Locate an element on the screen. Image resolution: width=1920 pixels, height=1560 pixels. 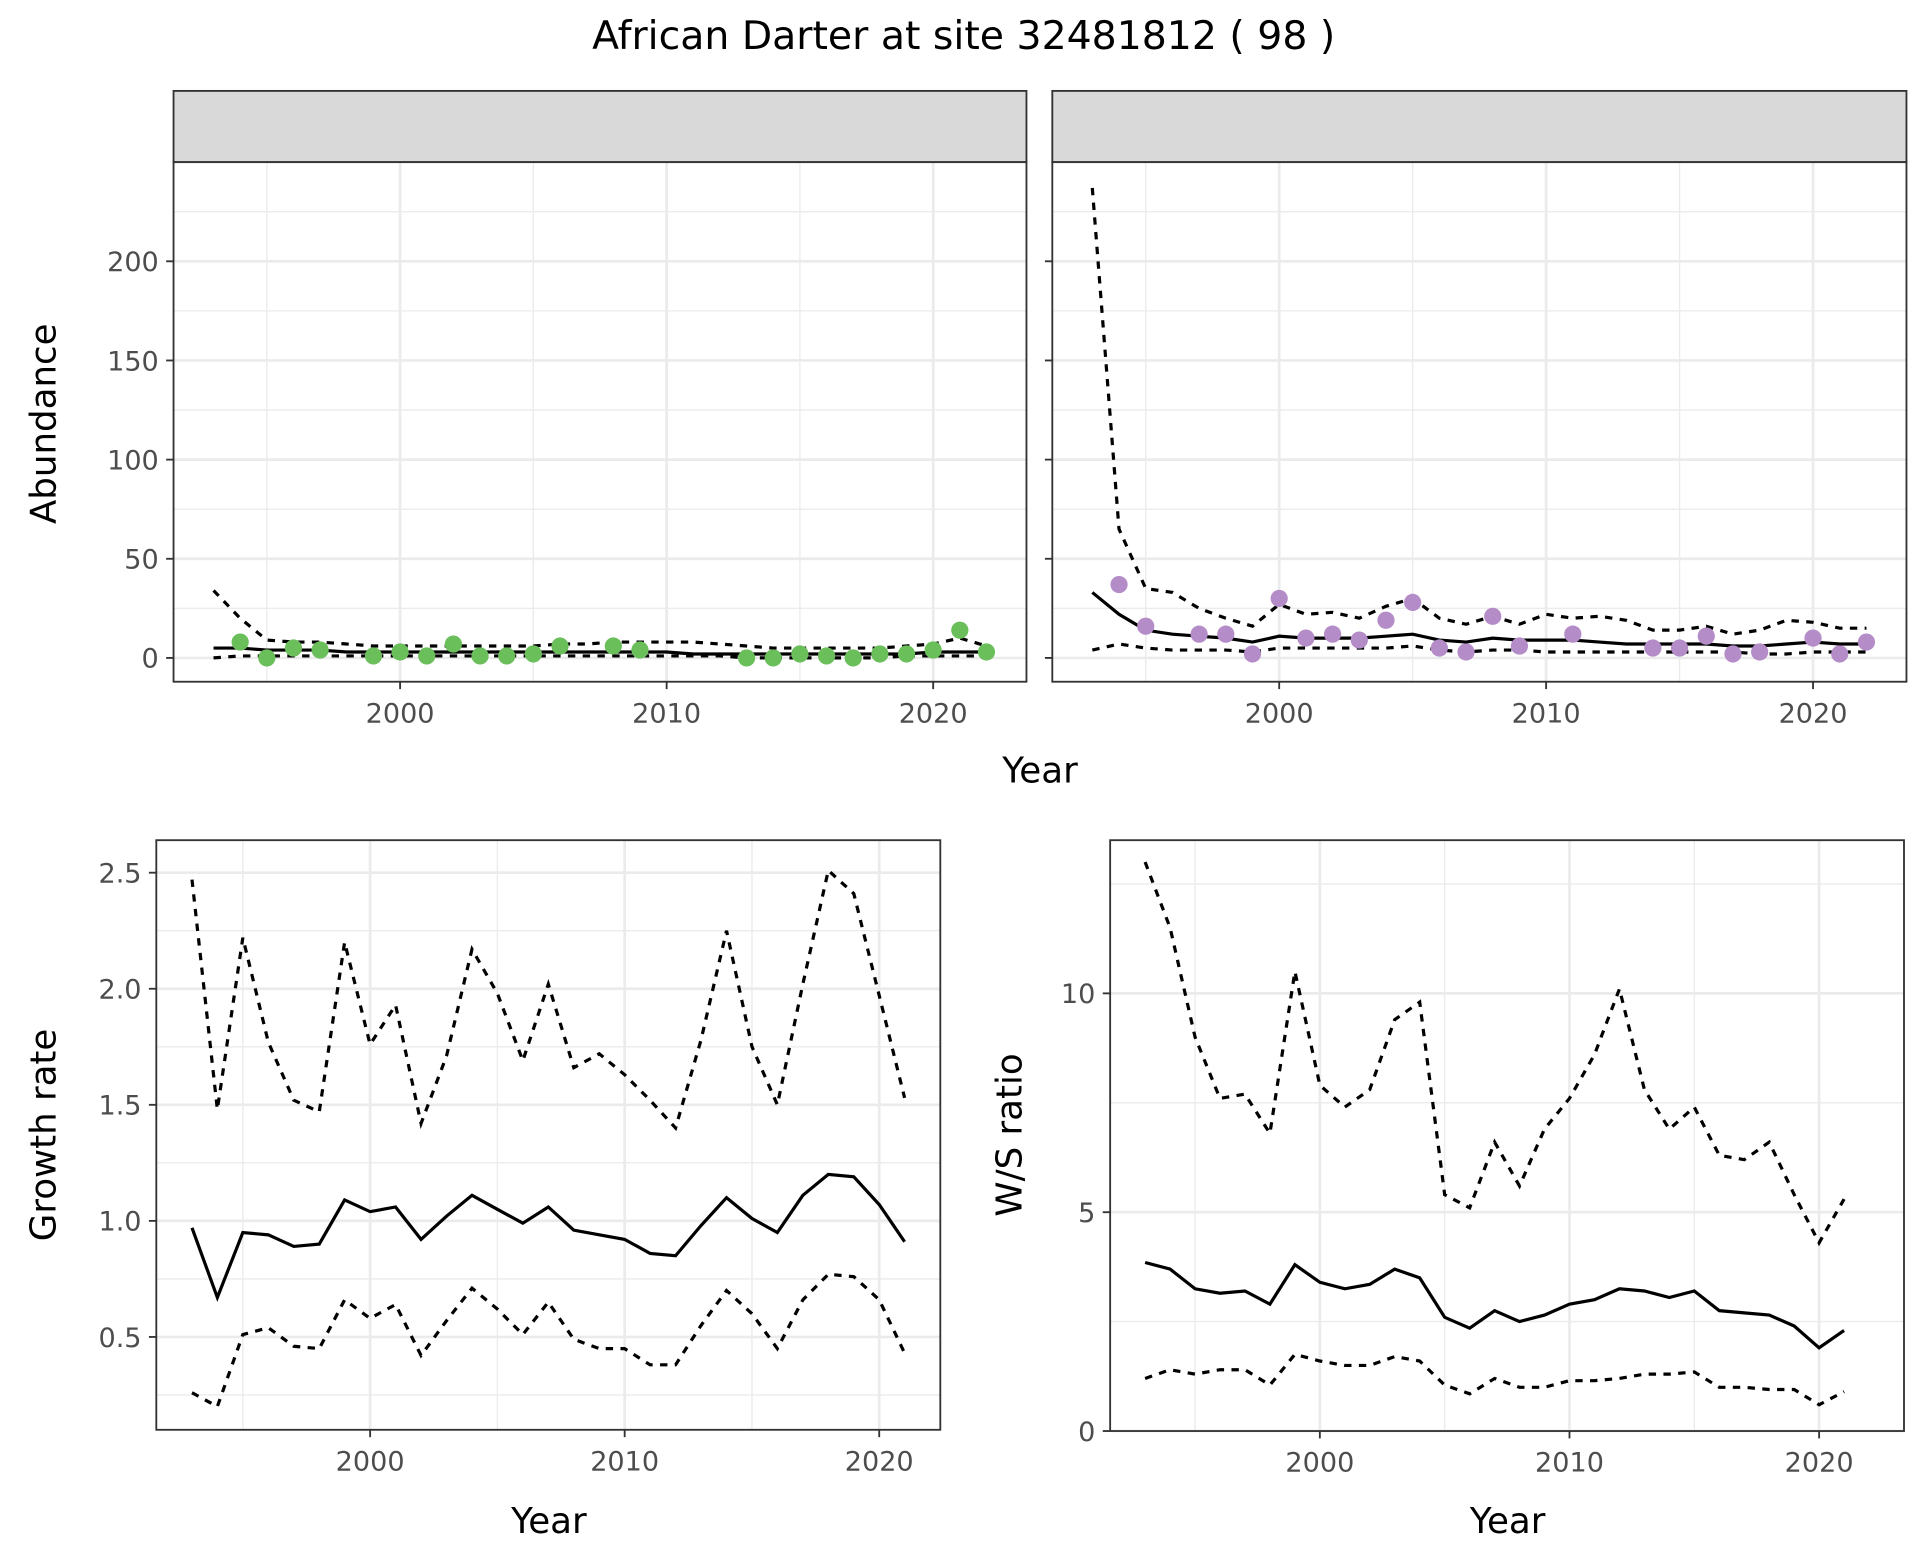
y-tick-label: 2.0 is located at coordinates (119, 990).